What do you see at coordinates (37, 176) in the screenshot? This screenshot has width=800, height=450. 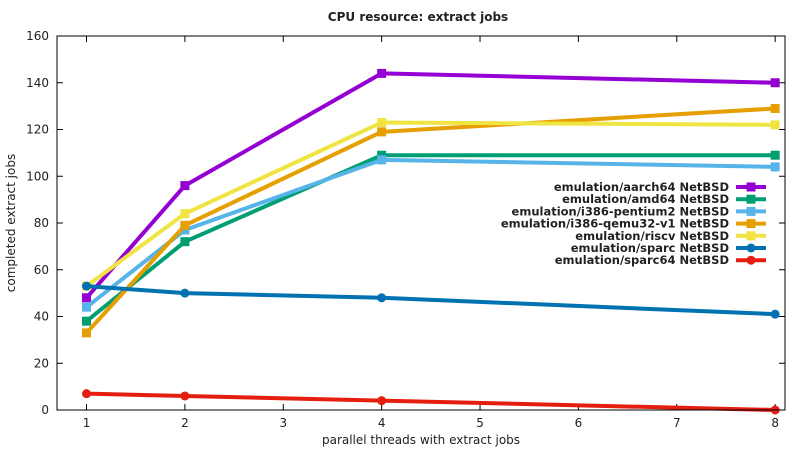 I see `y-tick-label: 100` at bounding box center [37, 176].